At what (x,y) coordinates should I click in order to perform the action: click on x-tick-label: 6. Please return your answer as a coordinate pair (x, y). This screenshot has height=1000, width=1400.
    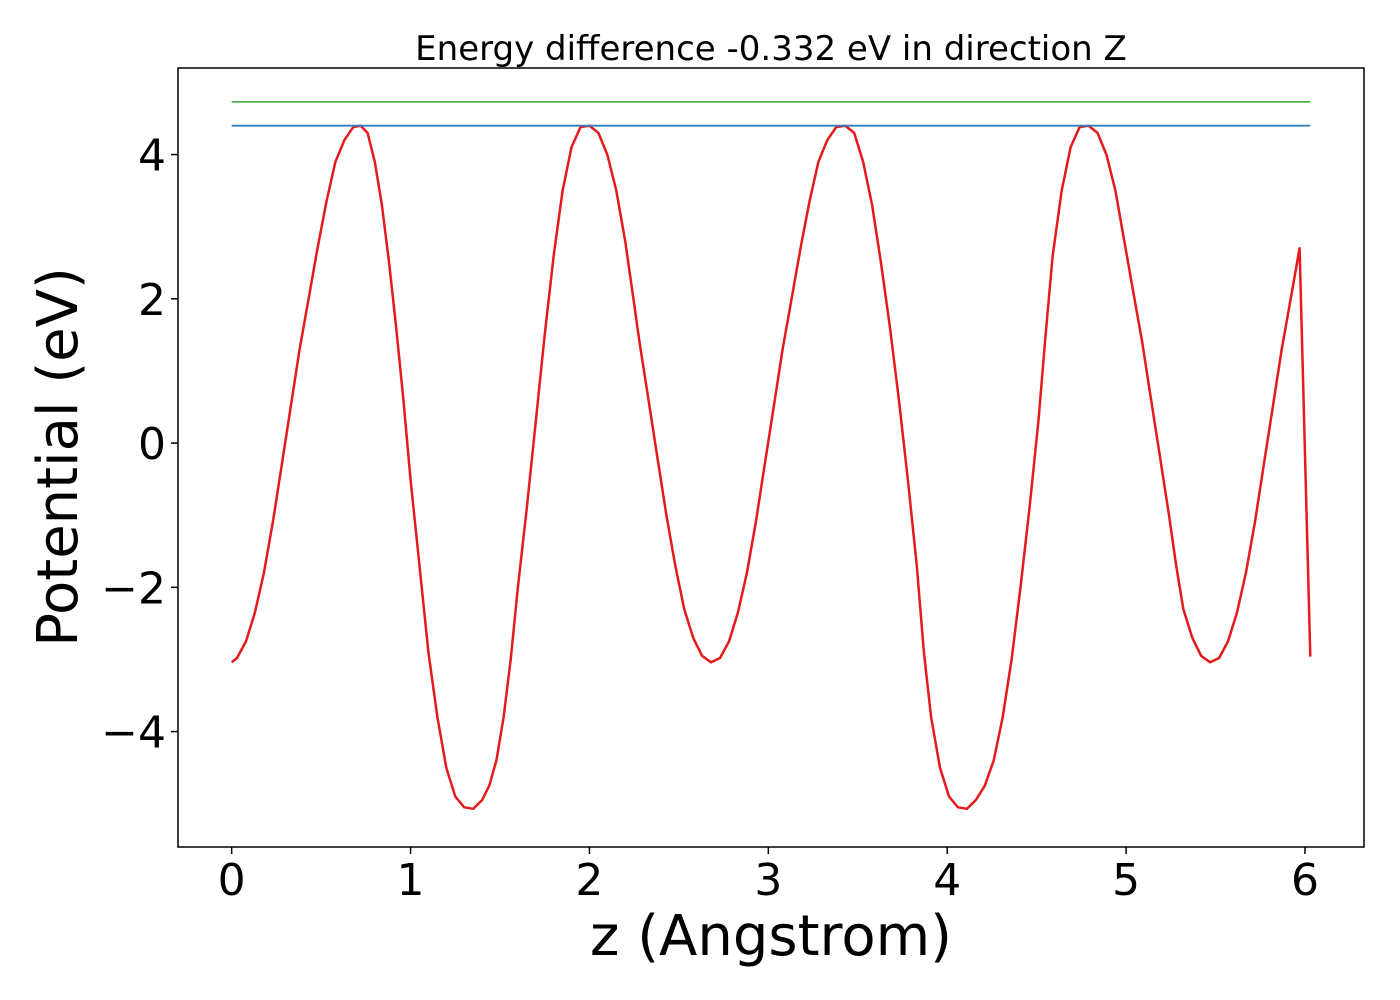
    Looking at the image, I should click on (1305, 880).